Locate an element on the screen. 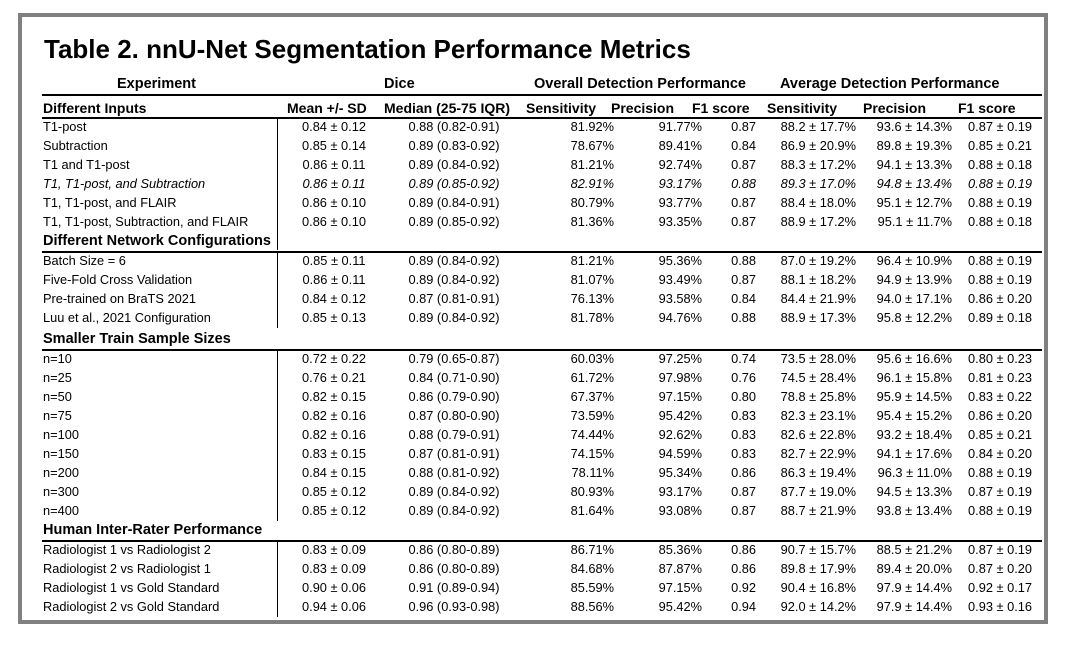 This screenshot has width=1074, height=647. subheader-median-iqr: Median (25-75 IQR) is located at coordinates (447, 108).